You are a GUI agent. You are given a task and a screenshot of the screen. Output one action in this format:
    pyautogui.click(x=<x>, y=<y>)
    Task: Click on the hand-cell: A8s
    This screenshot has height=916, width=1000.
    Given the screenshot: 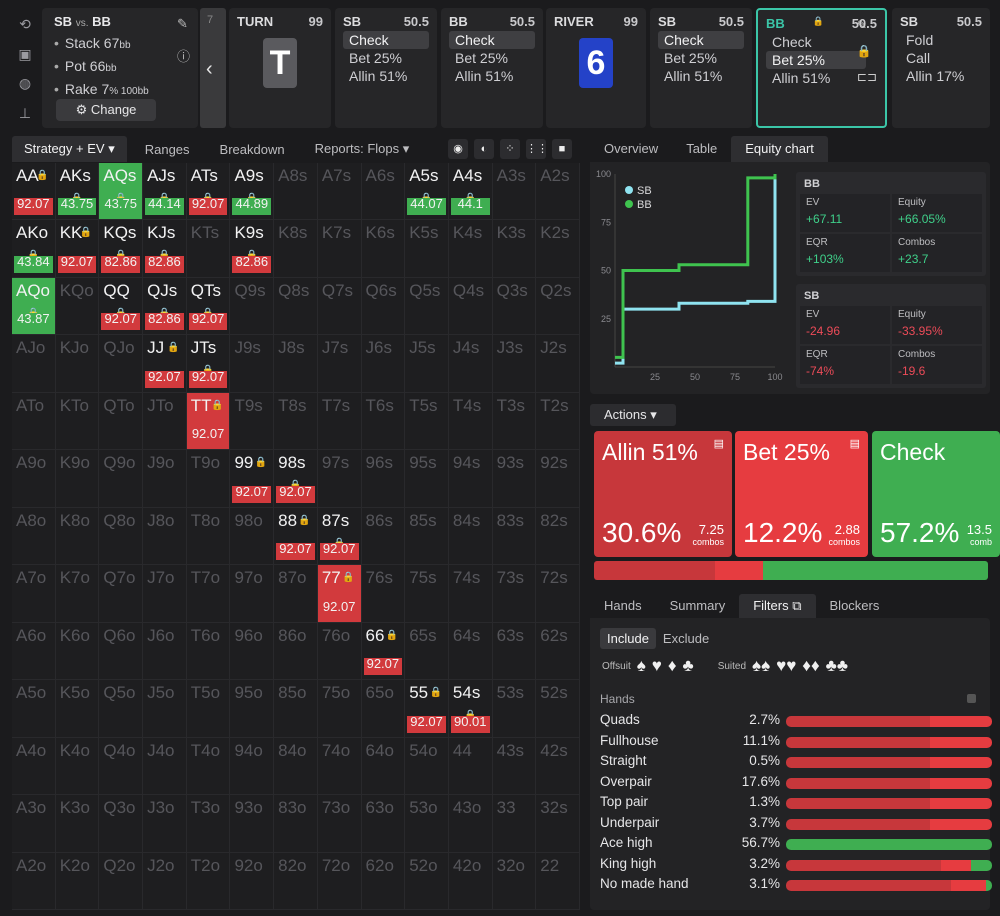 What is the action you would take?
    pyautogui.click(x=296, y=192)
    